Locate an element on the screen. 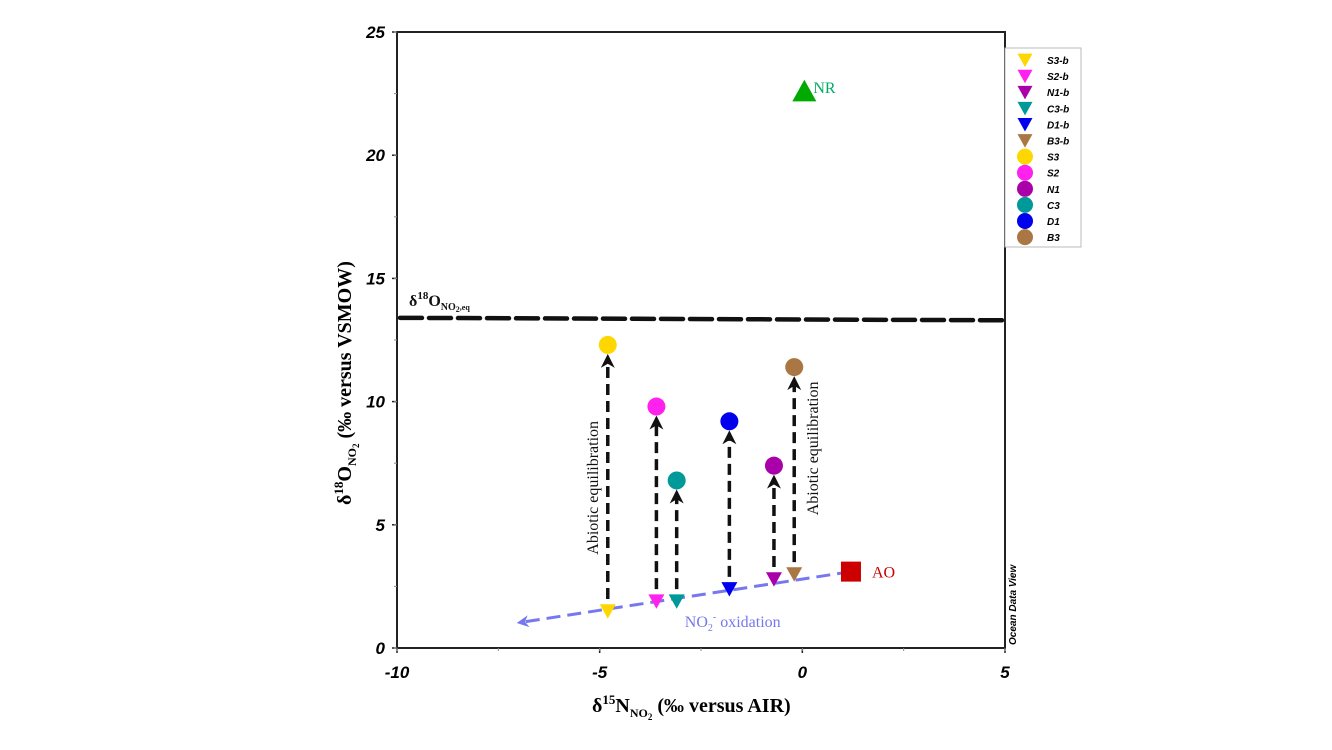 This screenshot has height=750, width=1332. y-axis-title: δ18ONO2 (‰ versus VSMOW) is located at coordinates (346, 383).